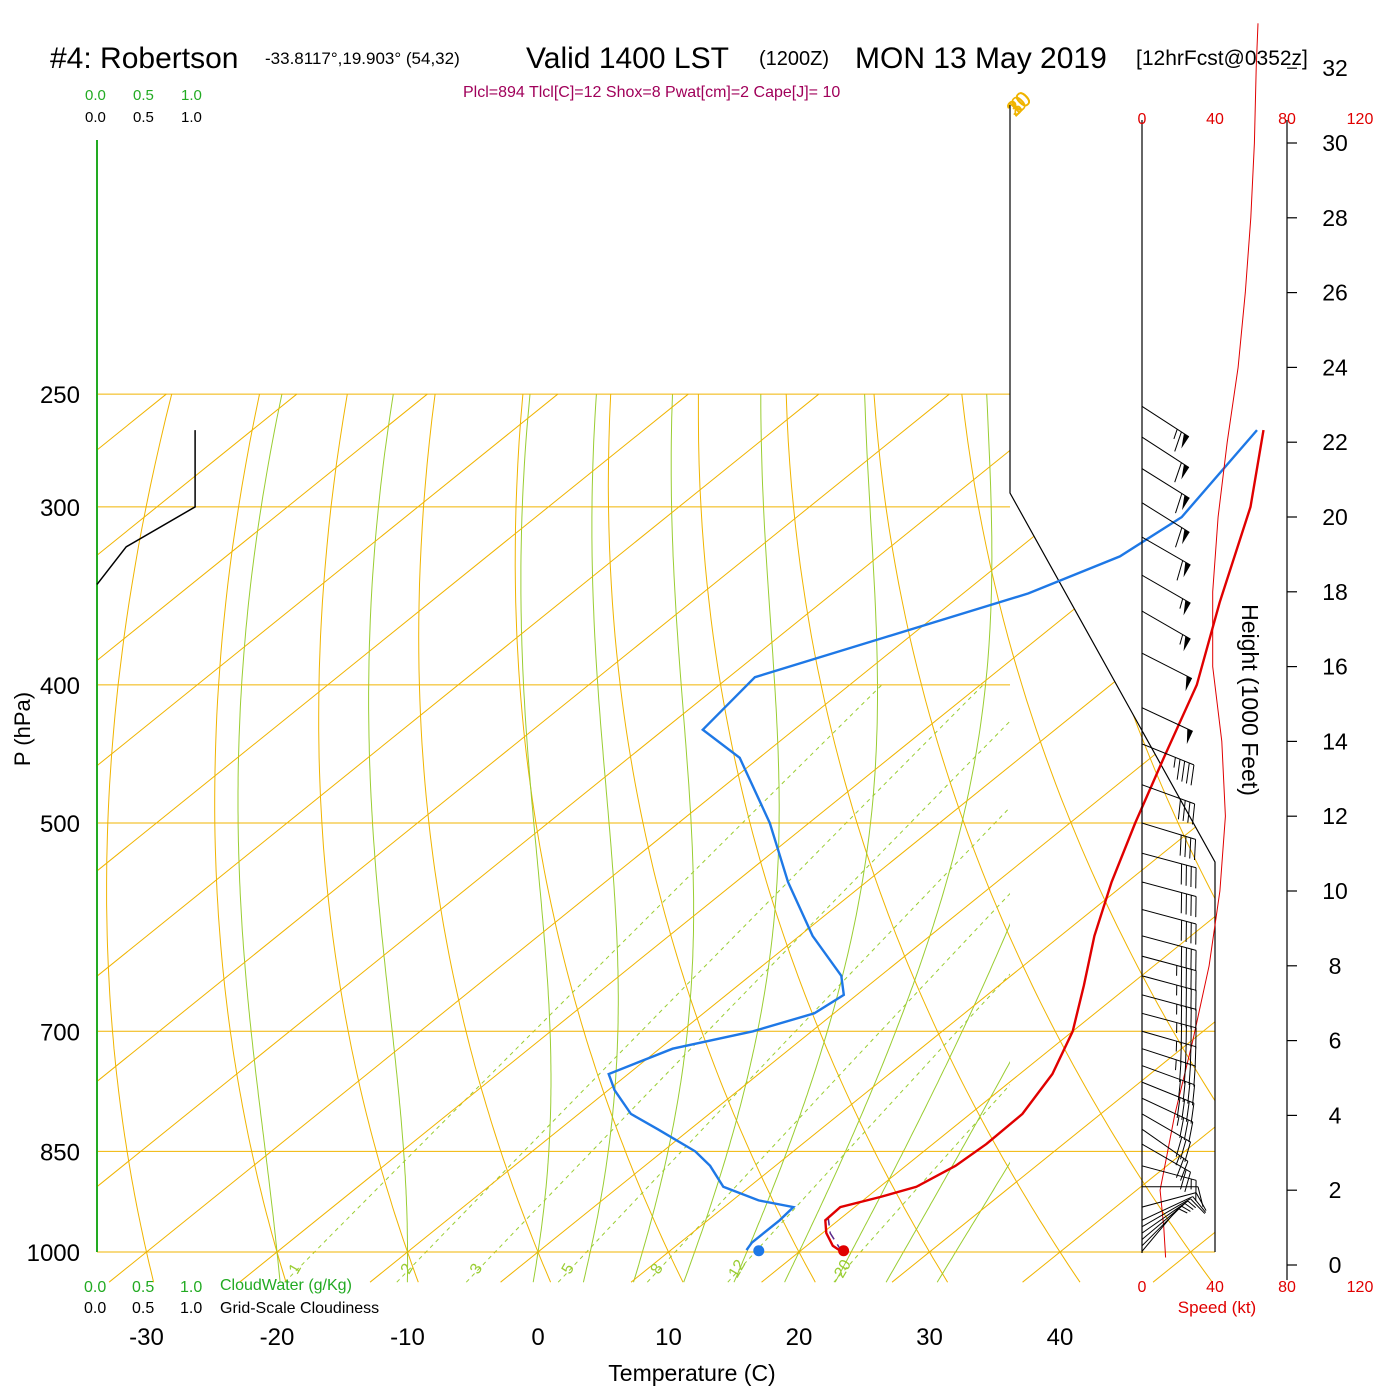 The height and width of the screenshot is (1400, 1400). I want to click on height-tick-8: 8, so click(1335, 966).